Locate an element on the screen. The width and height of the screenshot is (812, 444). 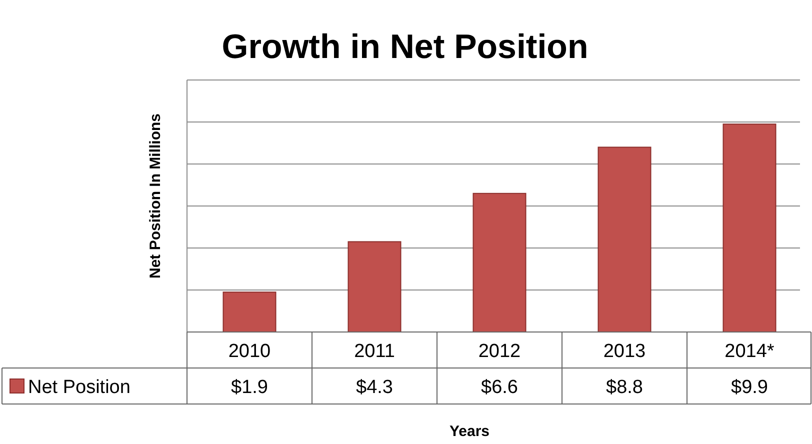
data-label: $4.3 is located at coordinates (374, 387).